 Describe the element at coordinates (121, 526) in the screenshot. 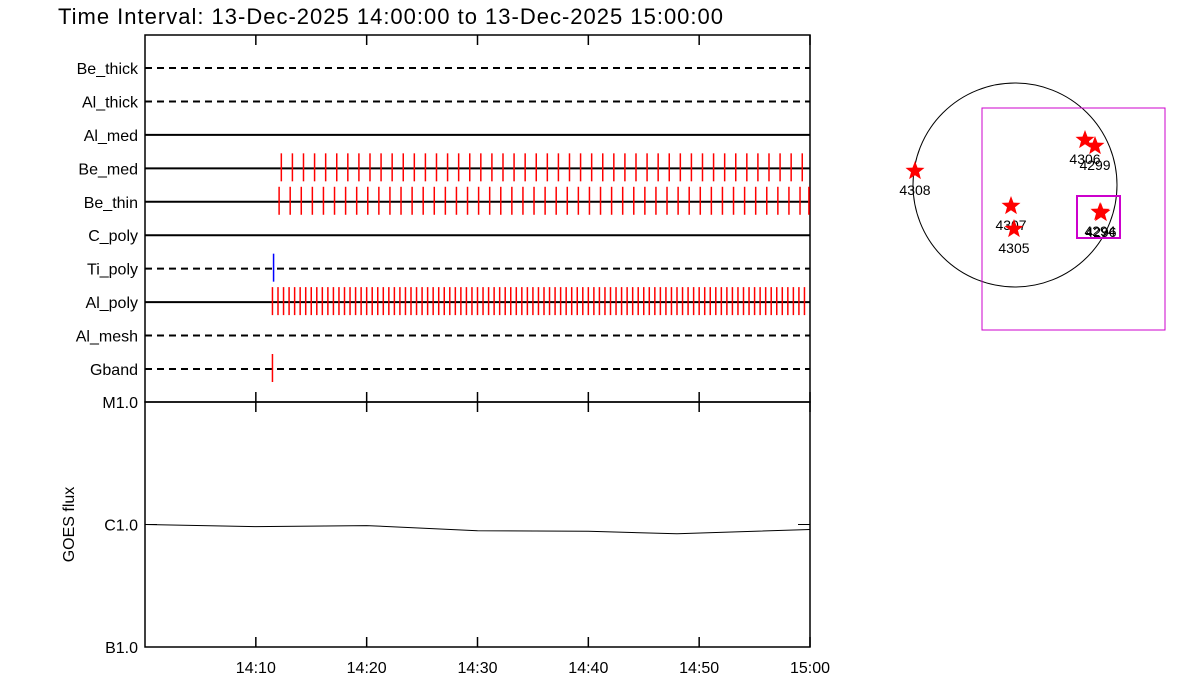

I see `y-tick-label: C1.0` at that location.